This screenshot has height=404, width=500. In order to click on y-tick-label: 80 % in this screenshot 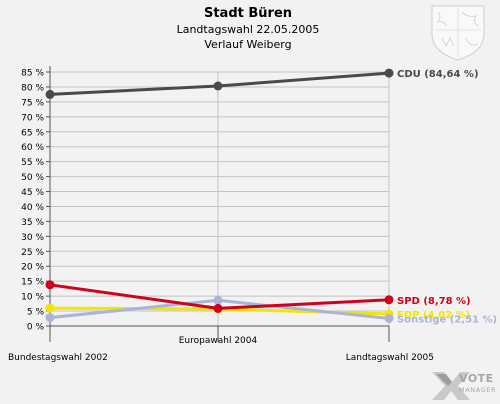, I will do `click(32, 88)`.